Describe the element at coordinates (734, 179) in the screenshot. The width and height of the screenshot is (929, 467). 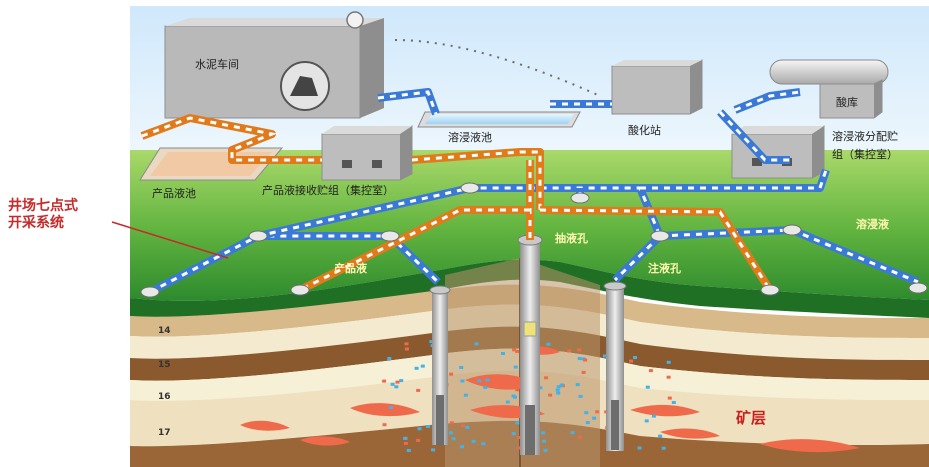
I see `leach-pipe-to-distribution-stripe` at that location.